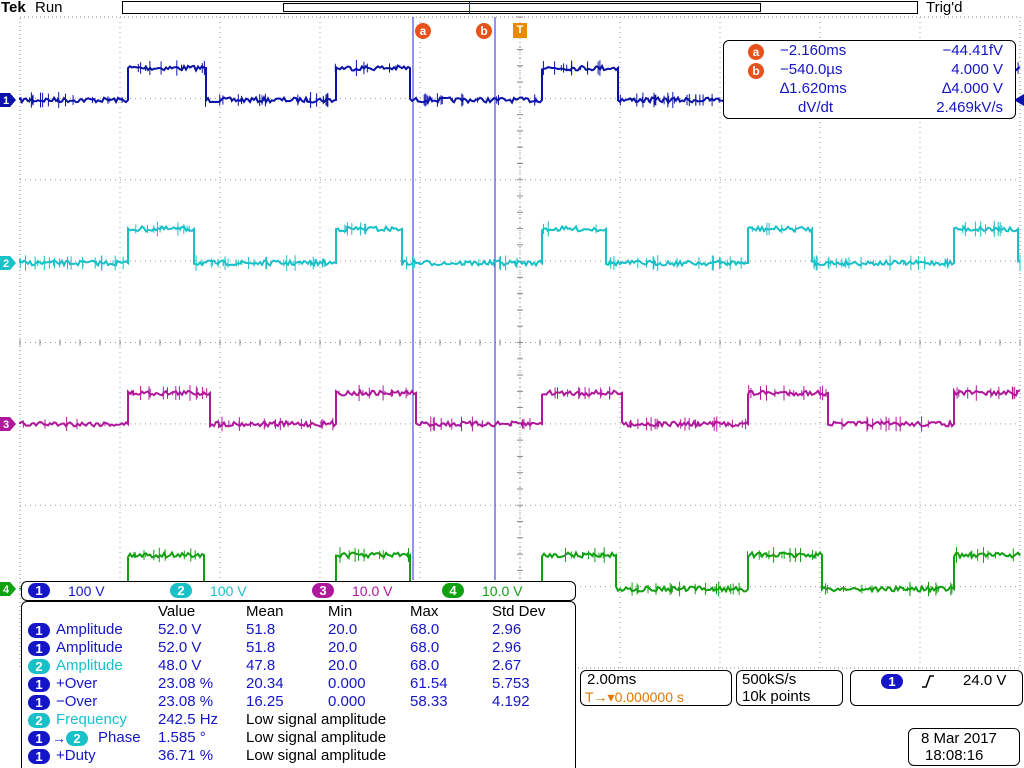  Describe the element at coordinates (298, 702) in the screenshot. I see `measurement-row: 1 −Over 23.08 % 16.25 0.000 58.33 4.192` at that location.